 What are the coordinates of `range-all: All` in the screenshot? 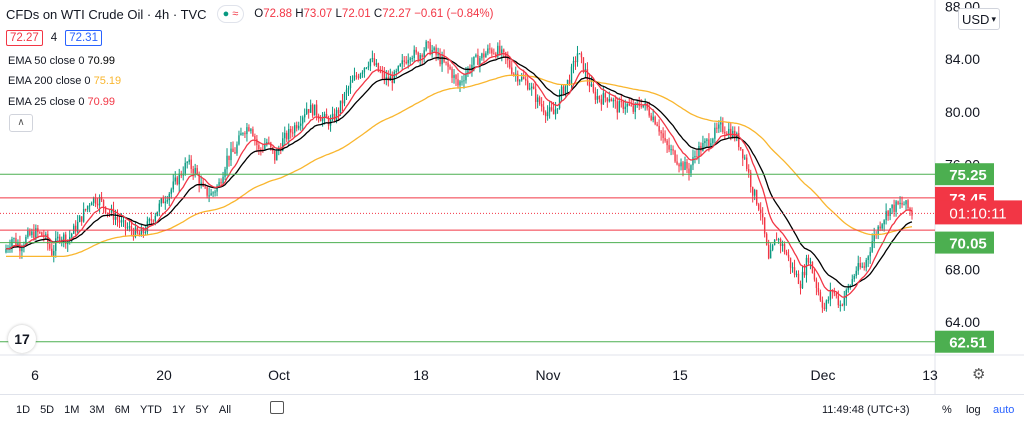 It's located at (225, 410).